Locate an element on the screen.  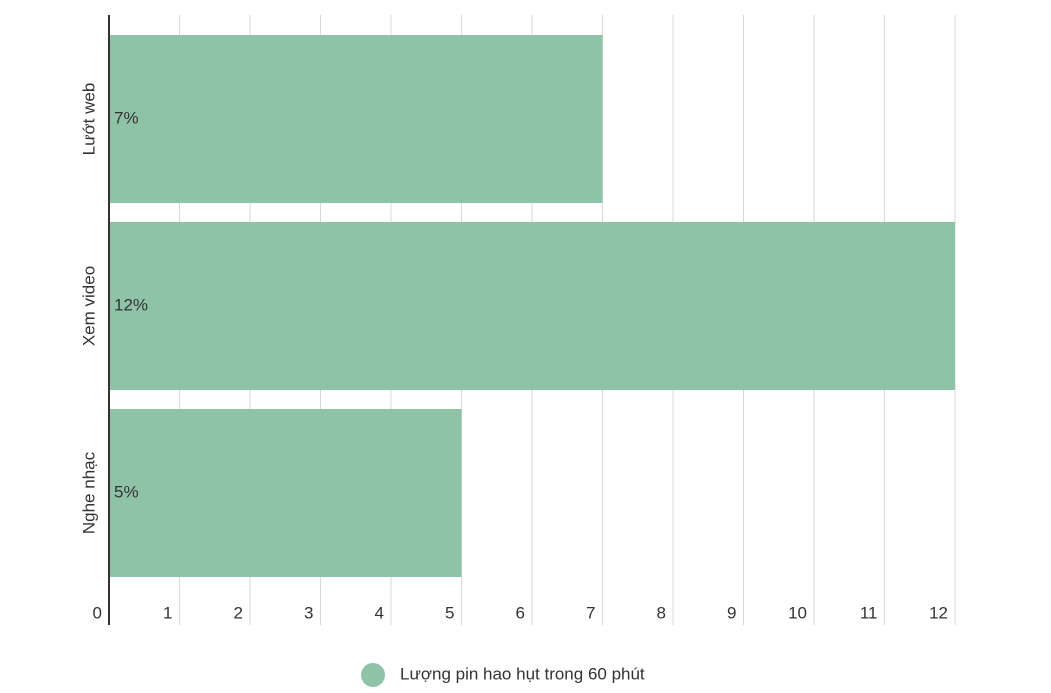
value-label: 5% is located at coordinates (126, 491).